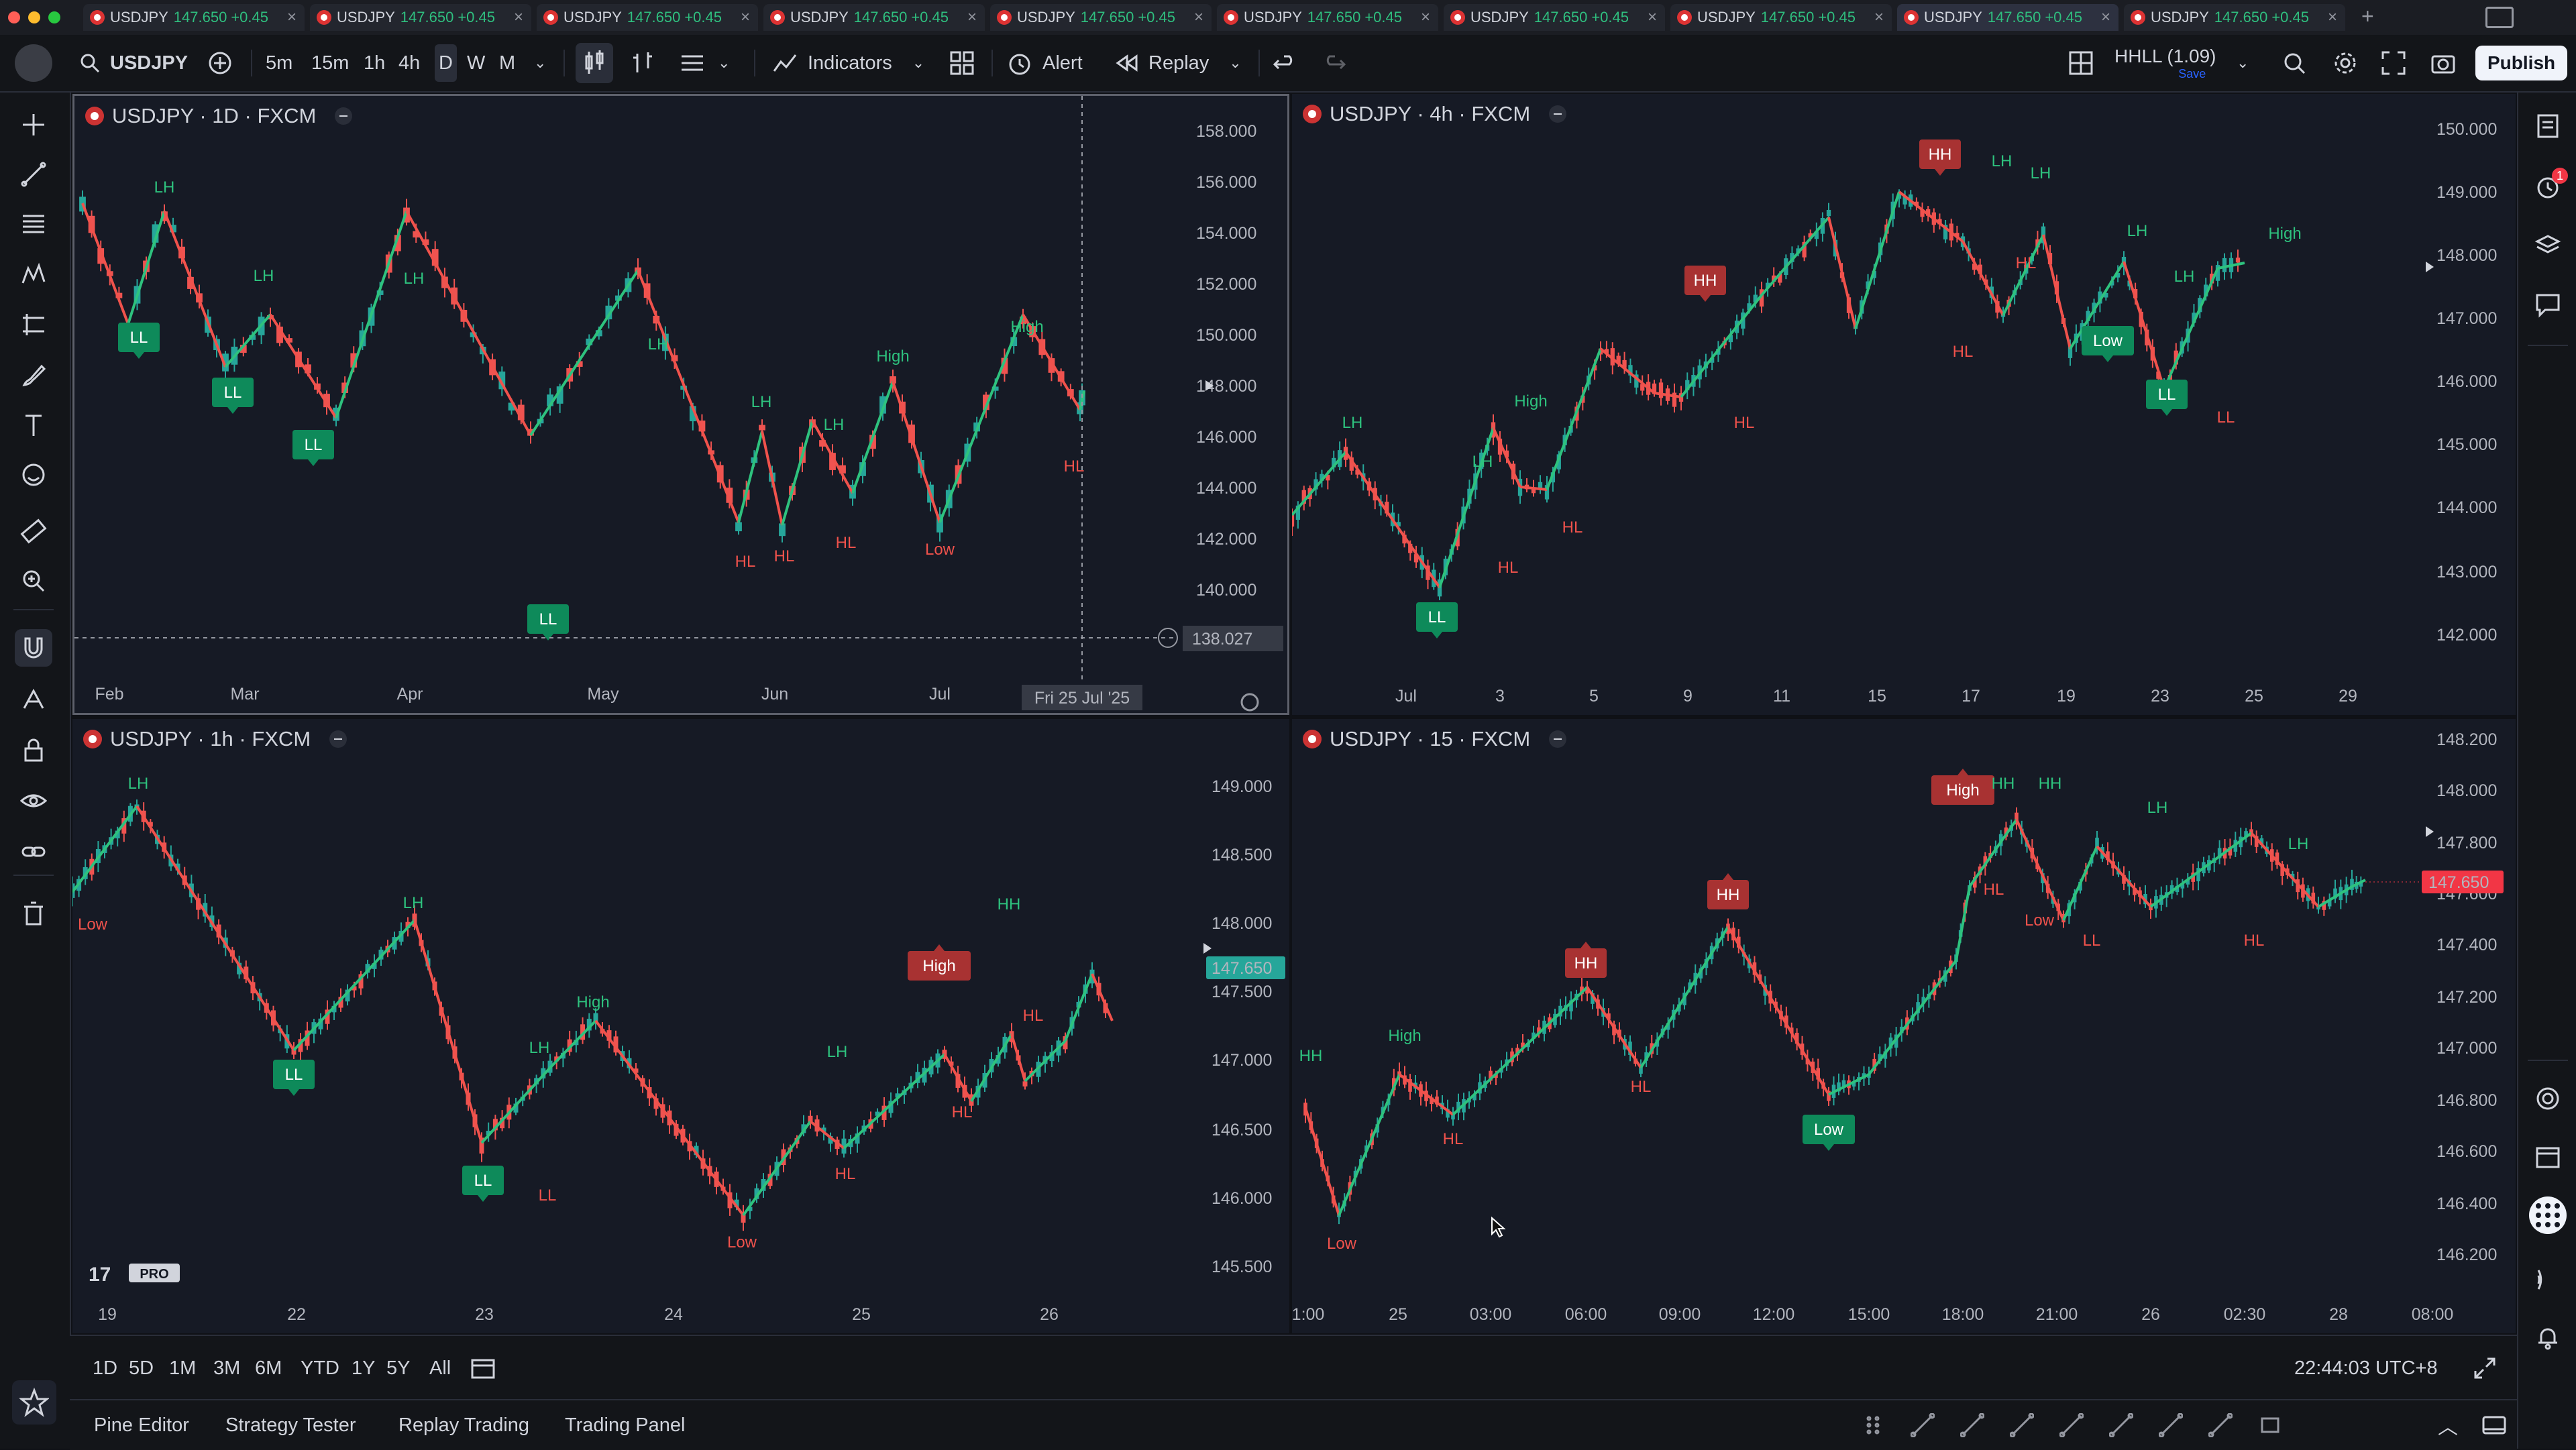  Describe the element at coordinates (464, 1425) in the screenshot. I see `panel-tab-replay-trading: Replay Trading` at that location.